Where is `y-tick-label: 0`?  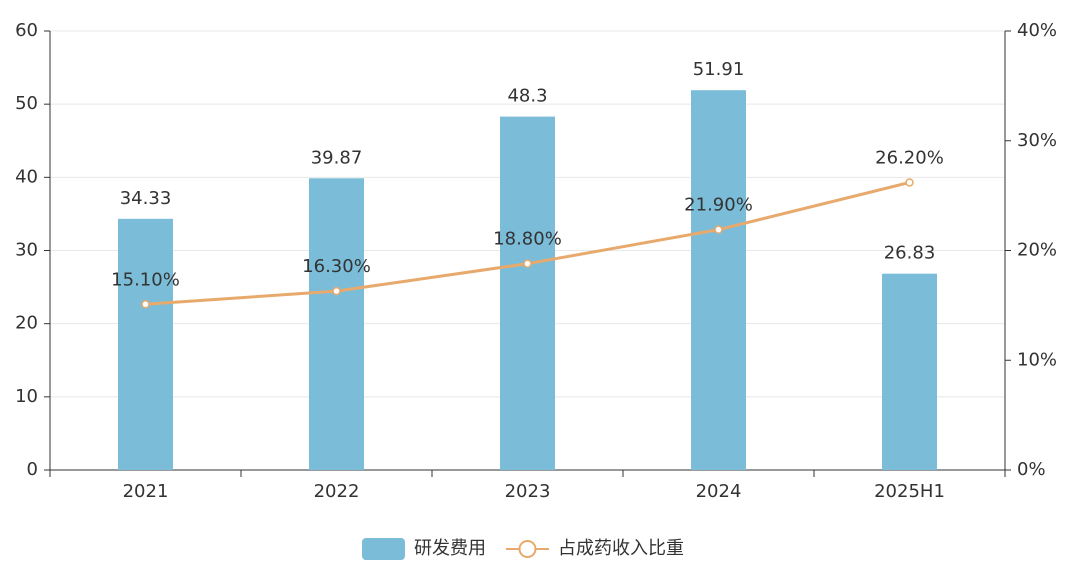
y-tick-label: 0 is located at coordinates (32, 469).